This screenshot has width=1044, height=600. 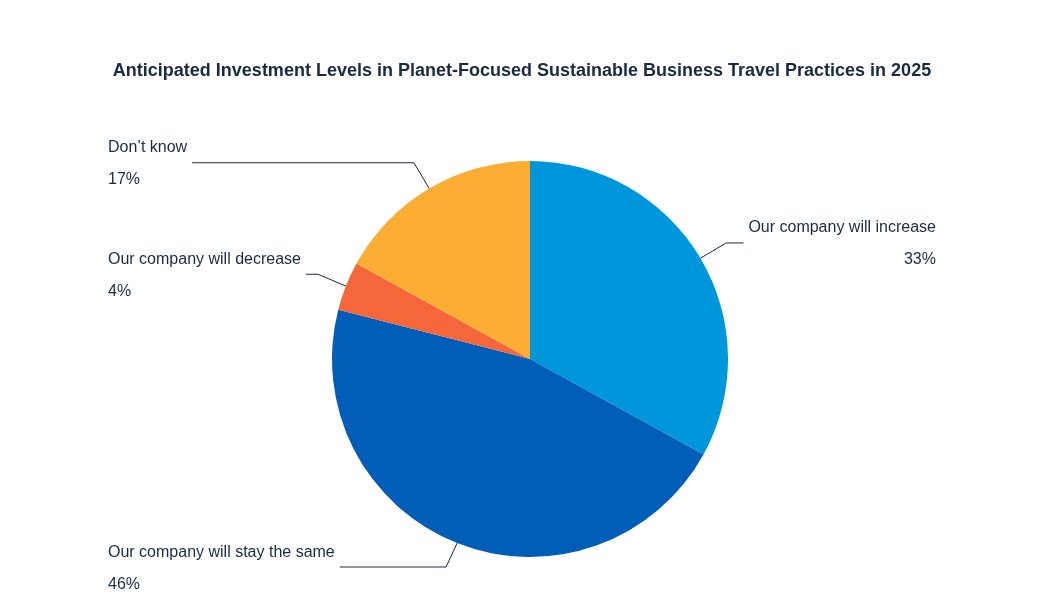 What do you see at coordinates (120, 290) in the screenshot?
I see `data-label: 4%` at bounding box center [120, 290].